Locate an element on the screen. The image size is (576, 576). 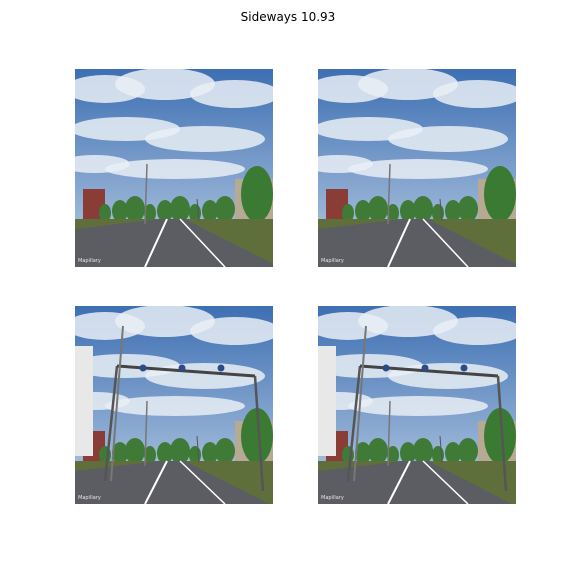
figure-title: Sideways 10.93 is located at coordinates (288, 17).